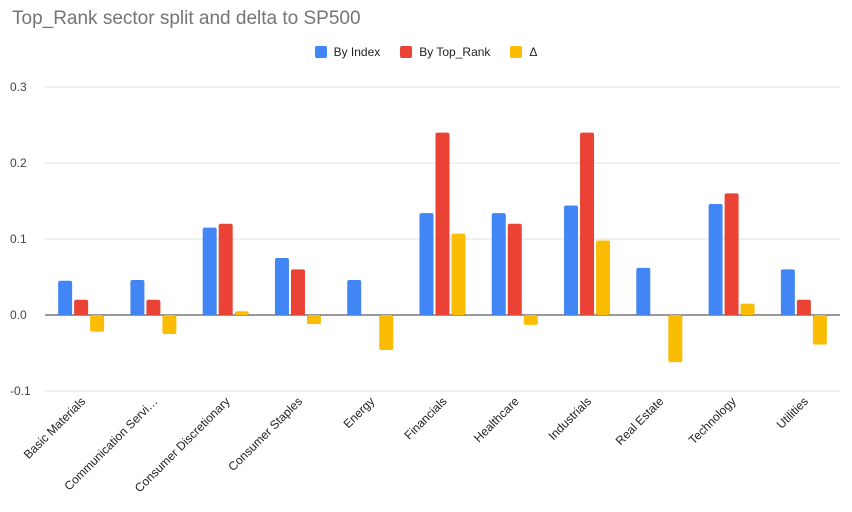 The width and height of the screenshot is (852, 512). Describe the element at coordinates (359, 412) in the screenshot. I see `x-tick-label: Energy` at that location.